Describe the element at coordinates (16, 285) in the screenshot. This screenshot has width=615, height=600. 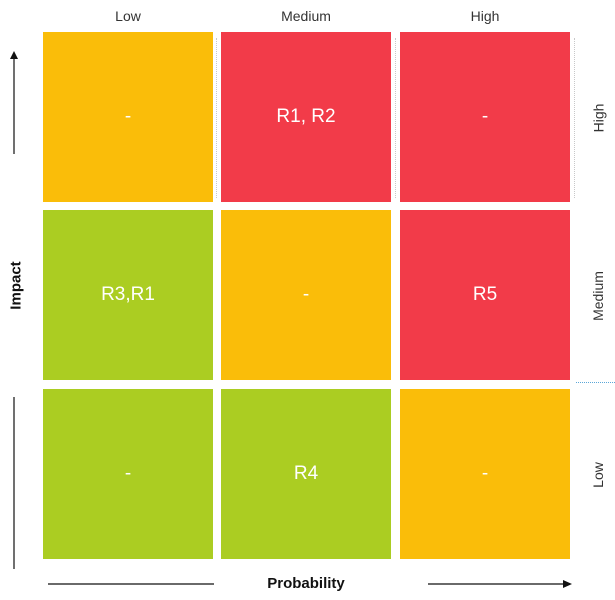
I see `impact-axis-title: Impact` at that location.